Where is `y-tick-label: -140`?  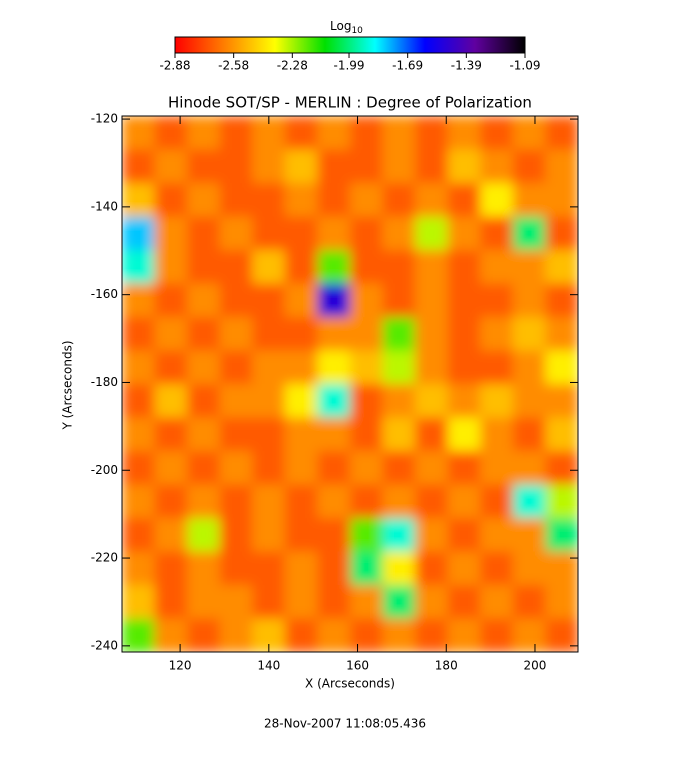
y-tick-label: -140 is located at coordinates (104, 206).